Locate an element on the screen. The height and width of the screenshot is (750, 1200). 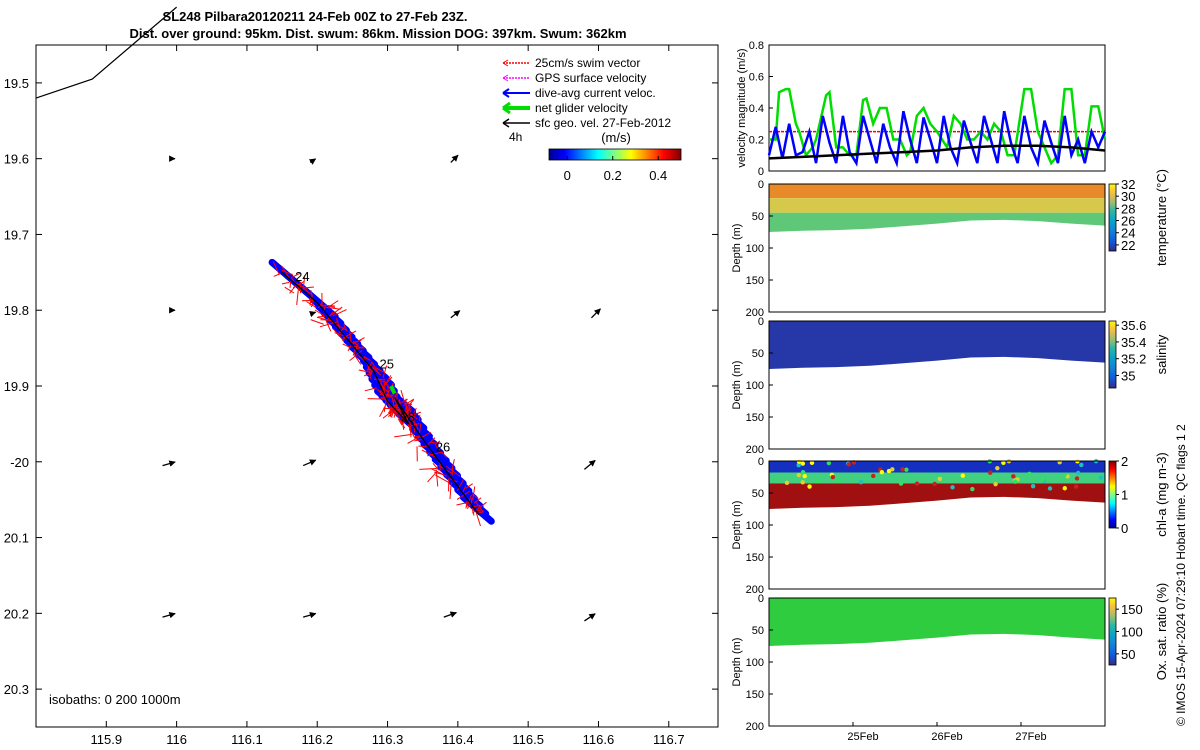
speed-colorbar: (m/s) 0 0.2 0.4 is located at coordinates (615, 156).